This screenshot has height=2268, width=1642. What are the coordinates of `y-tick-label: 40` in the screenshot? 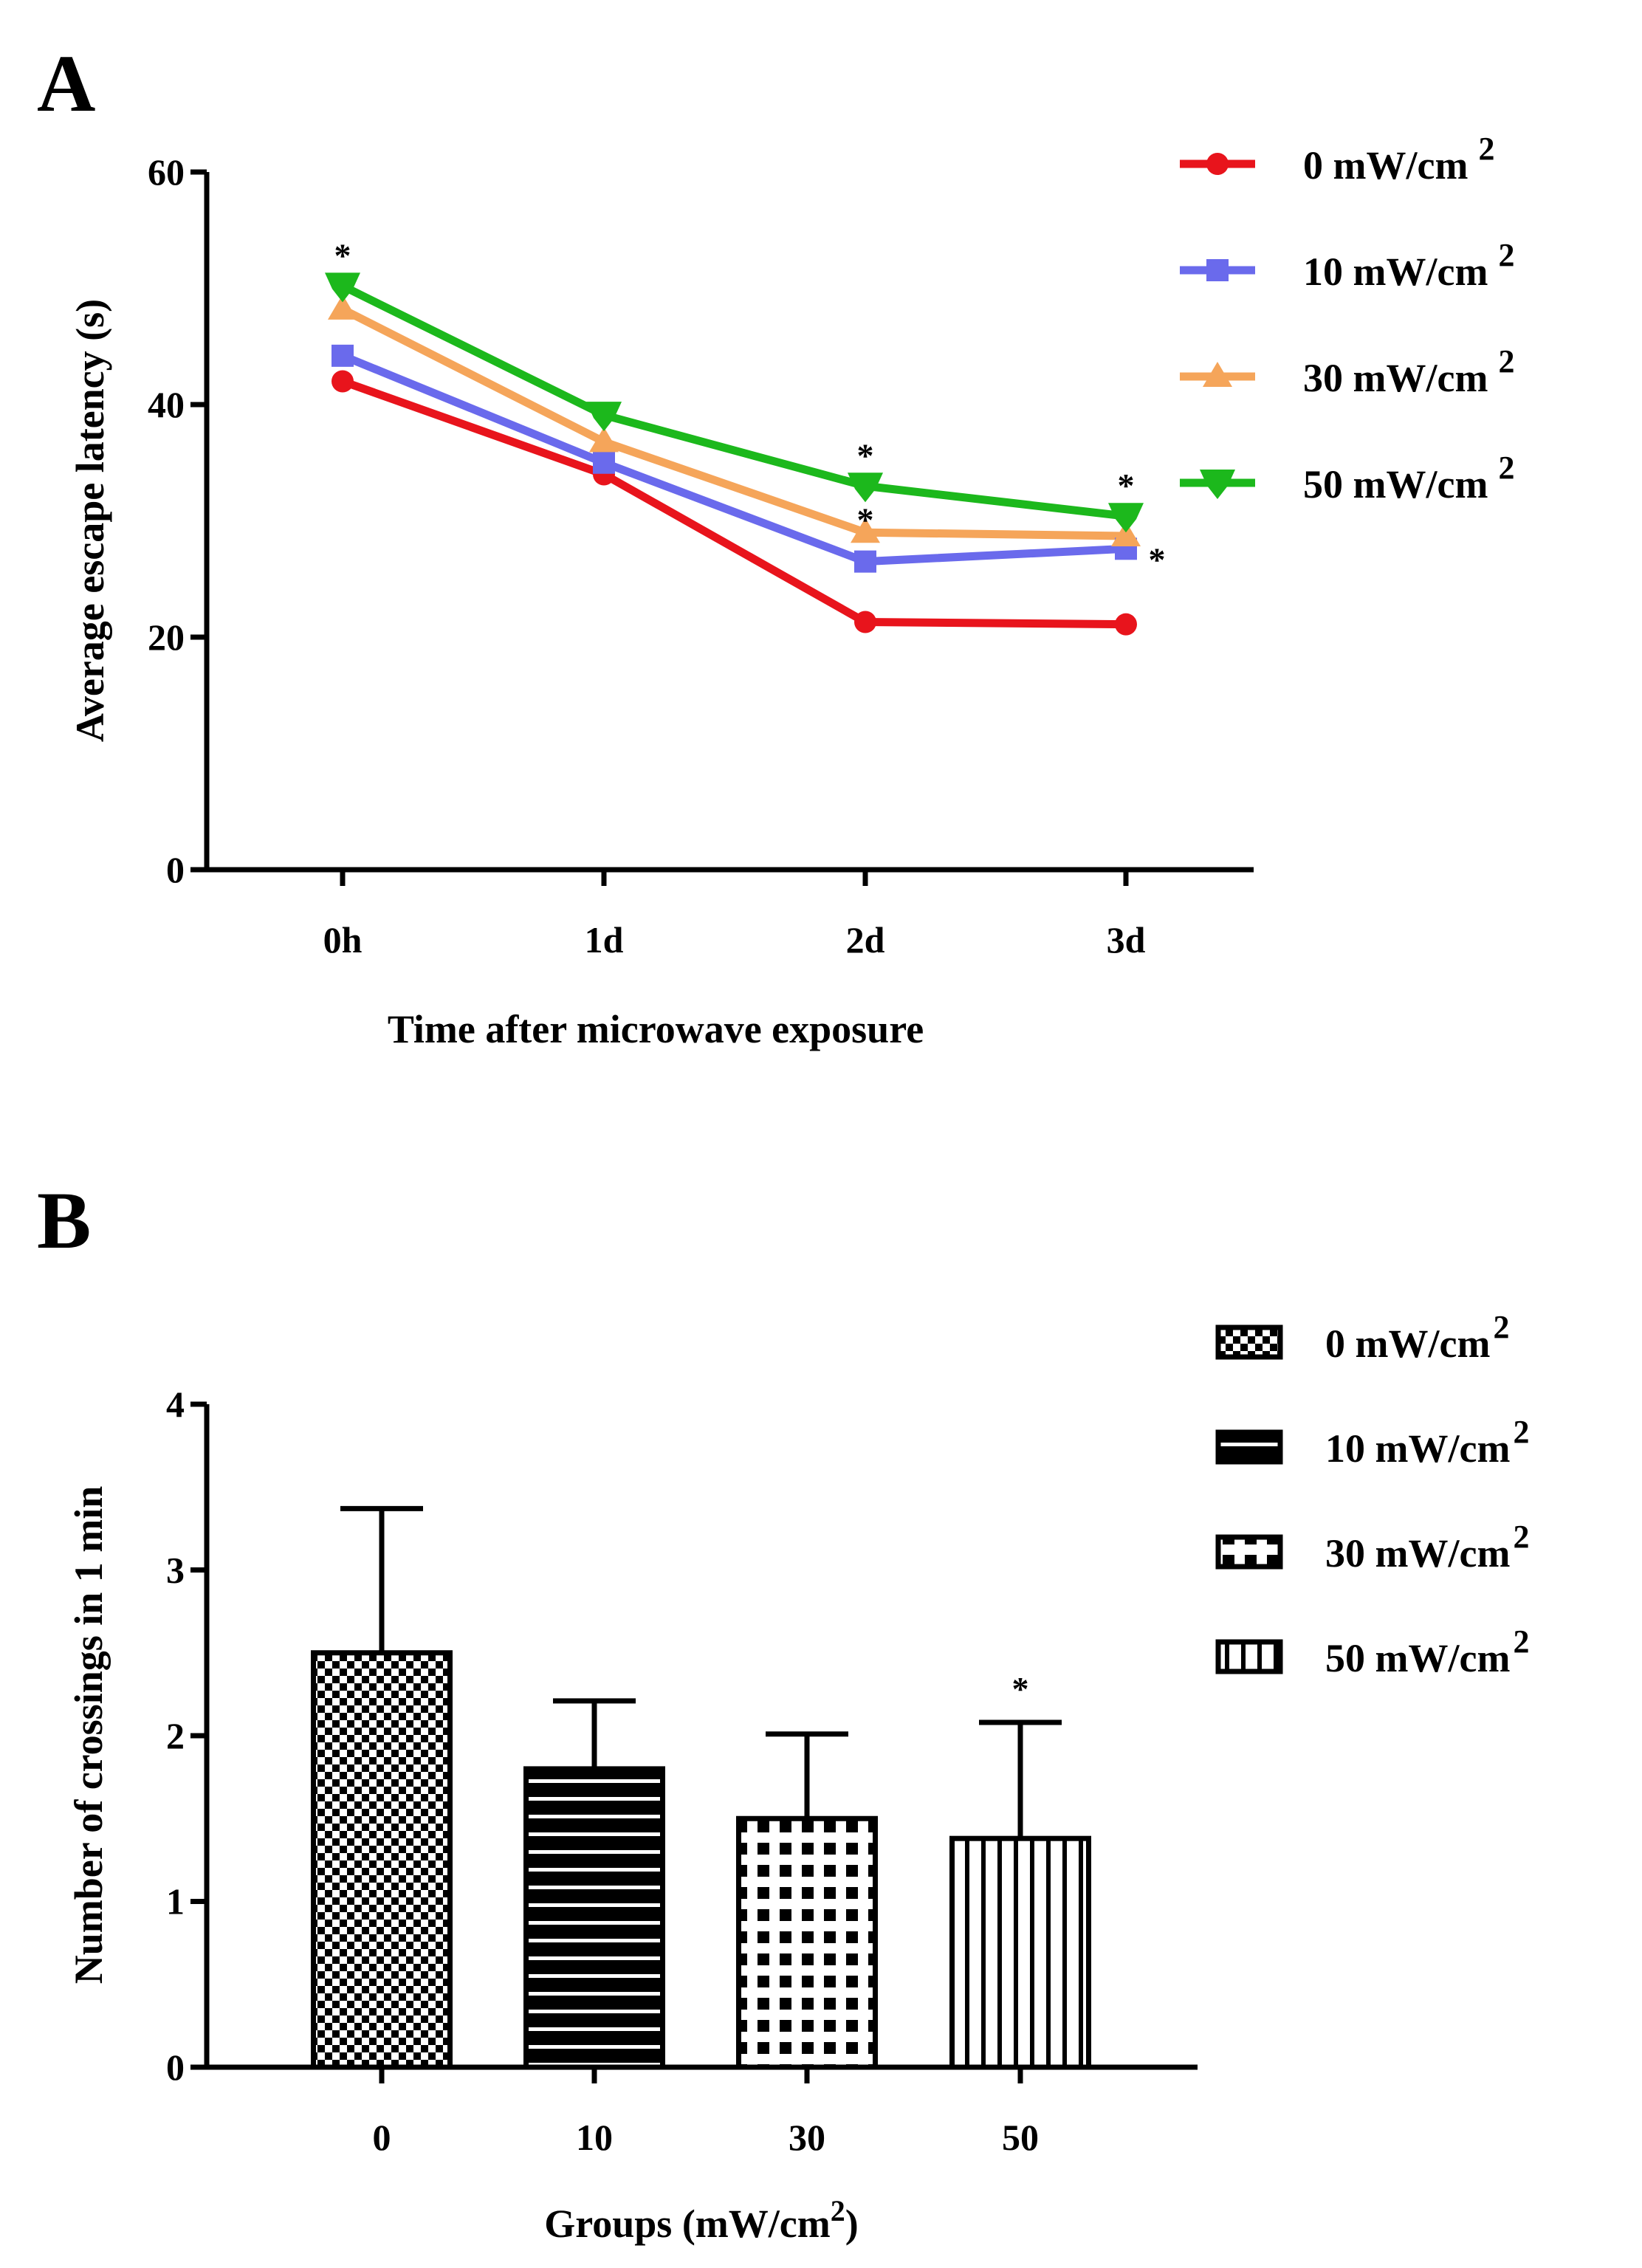 It's located at (166, 404).